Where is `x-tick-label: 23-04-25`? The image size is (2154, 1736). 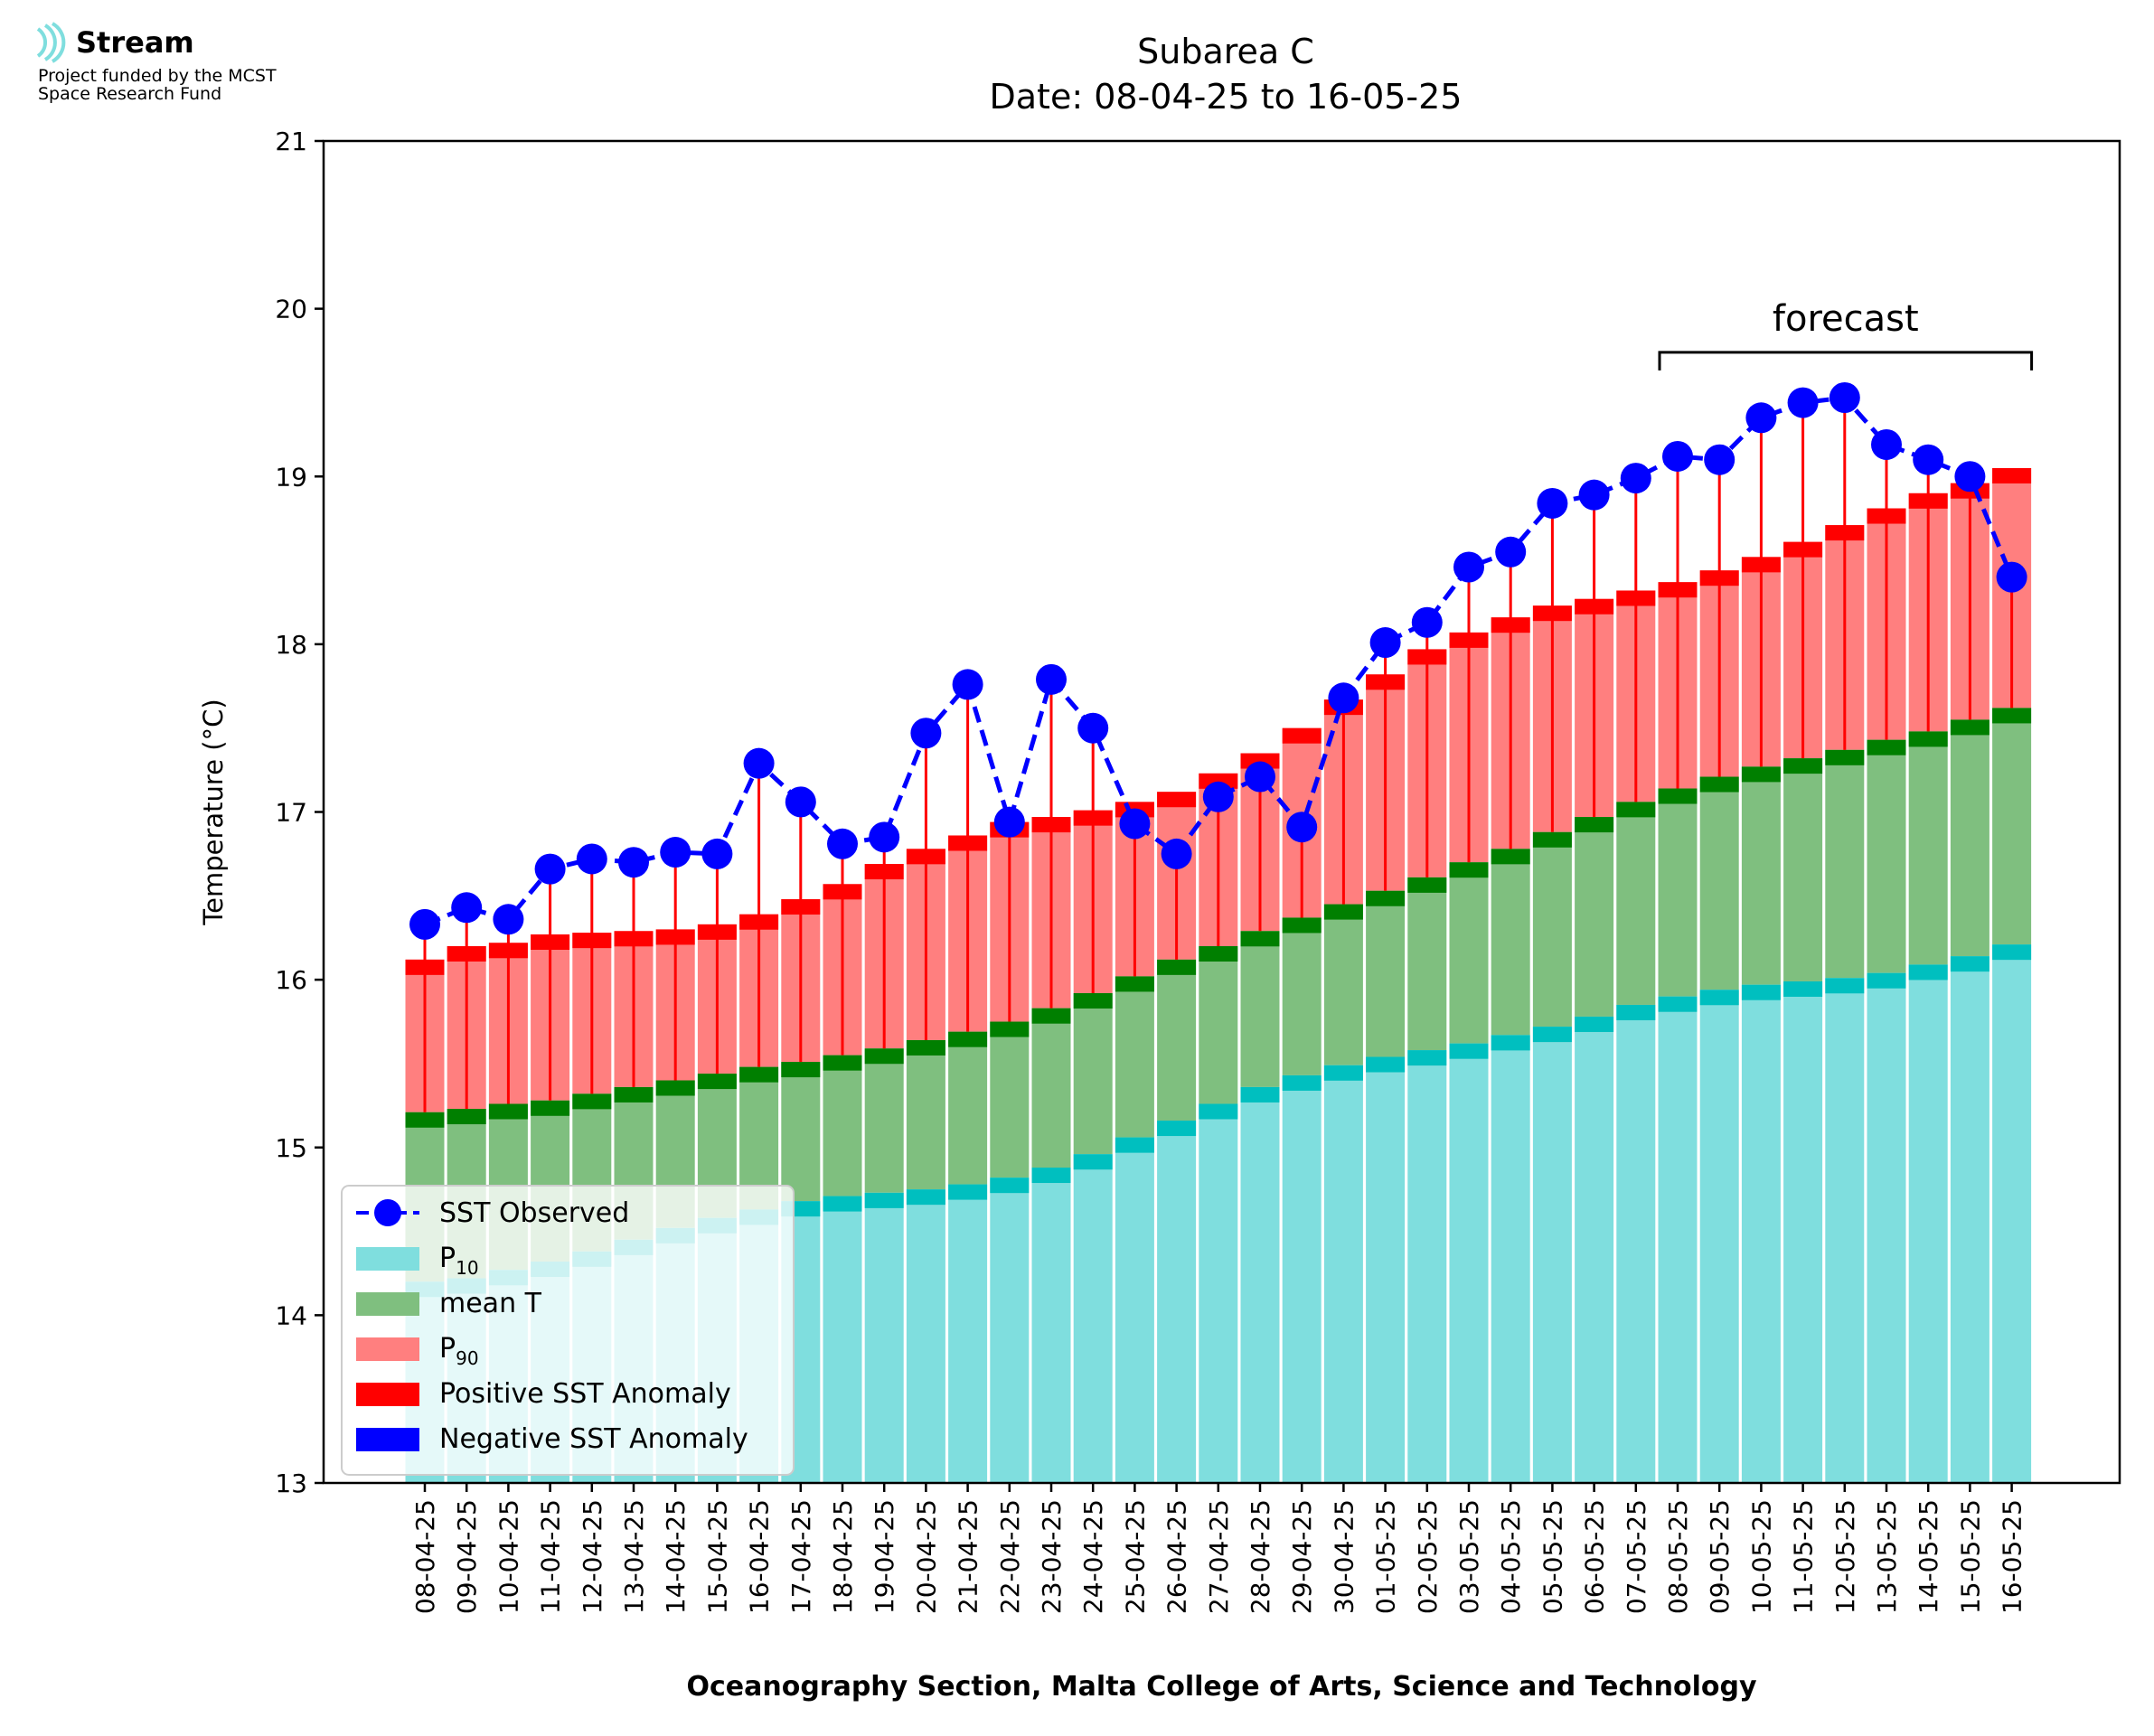 x-tick-label: 23-04-25 is located at coordinates (1052, 1556).